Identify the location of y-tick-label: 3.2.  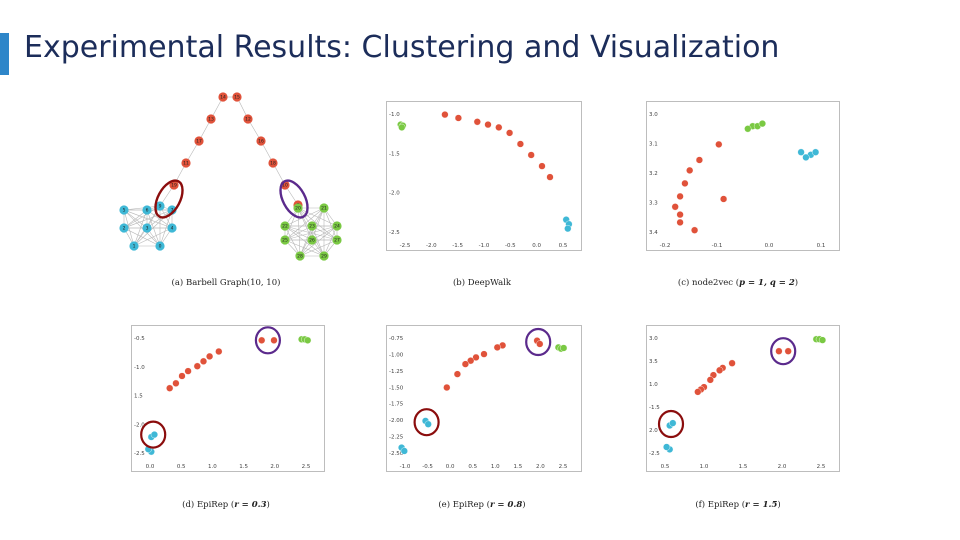
(653, 174).